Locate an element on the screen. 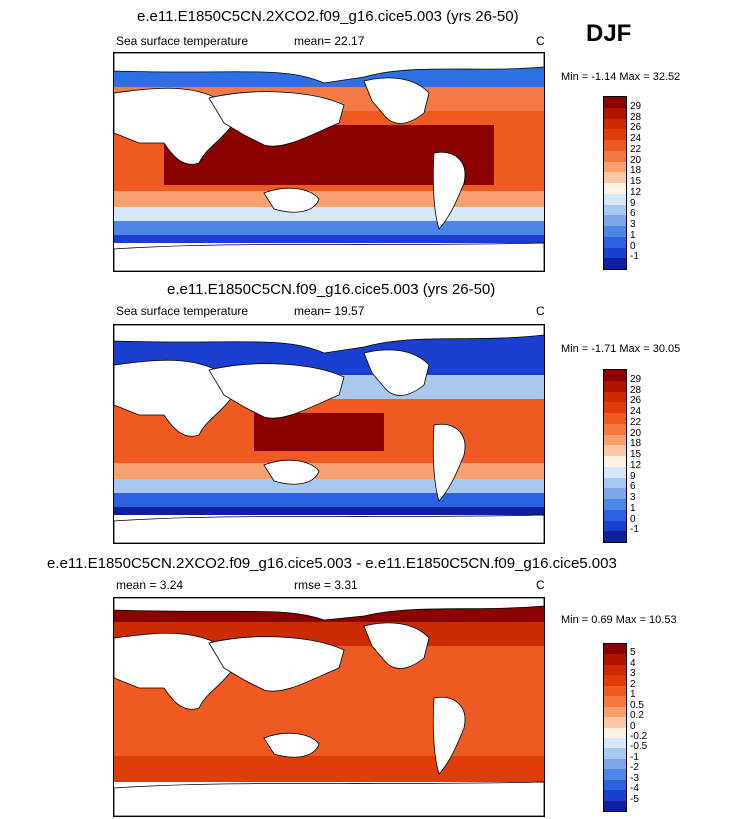  panel1-colorbar is located at coordinates (615, 183).